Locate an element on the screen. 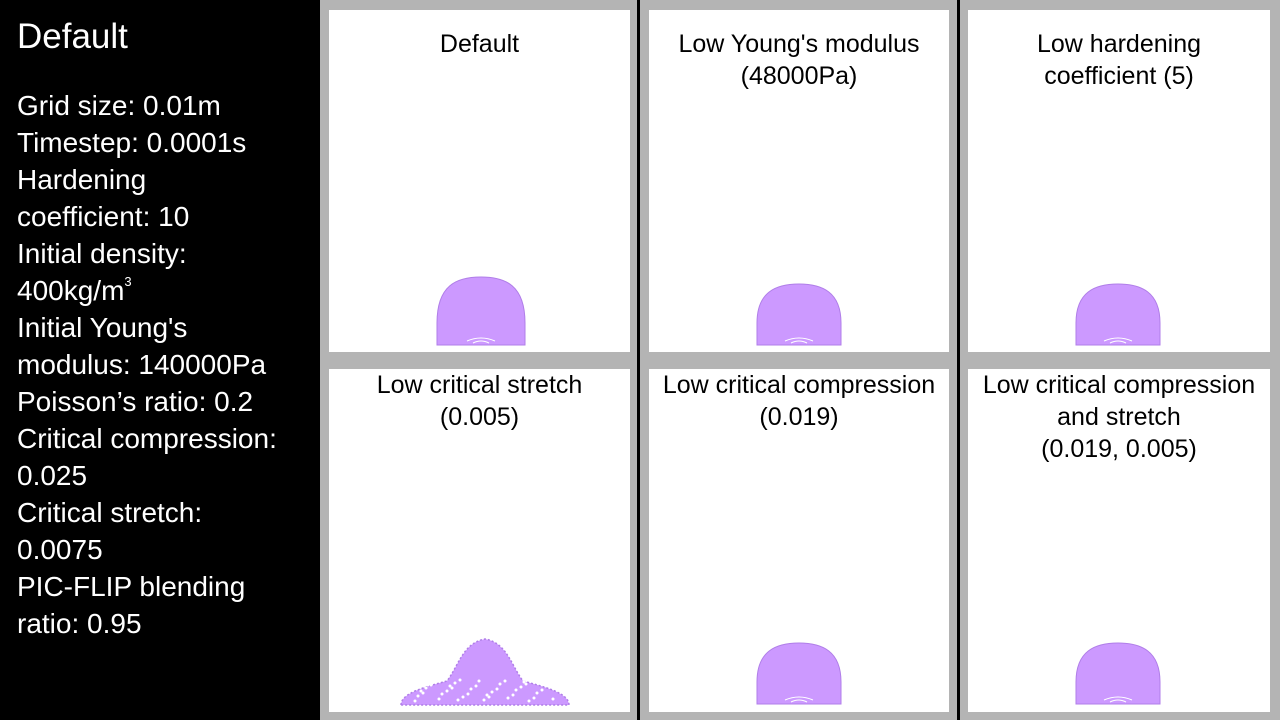 The width and height of the screenshot is (1280, 720). sim-panel-default: Default is located at coordinates (479, 181).